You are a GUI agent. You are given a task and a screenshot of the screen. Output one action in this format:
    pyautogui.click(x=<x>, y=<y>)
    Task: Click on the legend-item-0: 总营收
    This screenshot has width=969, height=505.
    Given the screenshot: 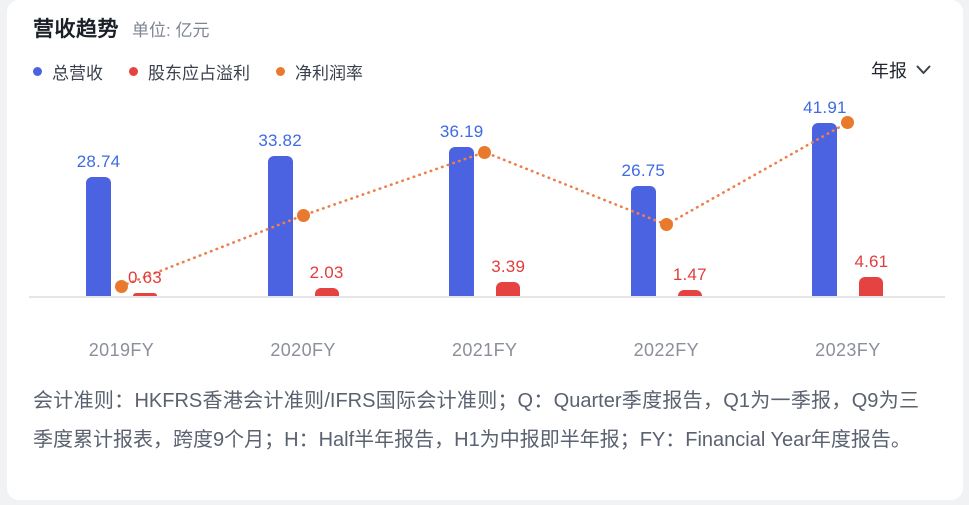 What is the action you would take?
    pyautogui.click(x=68, y=71)
    